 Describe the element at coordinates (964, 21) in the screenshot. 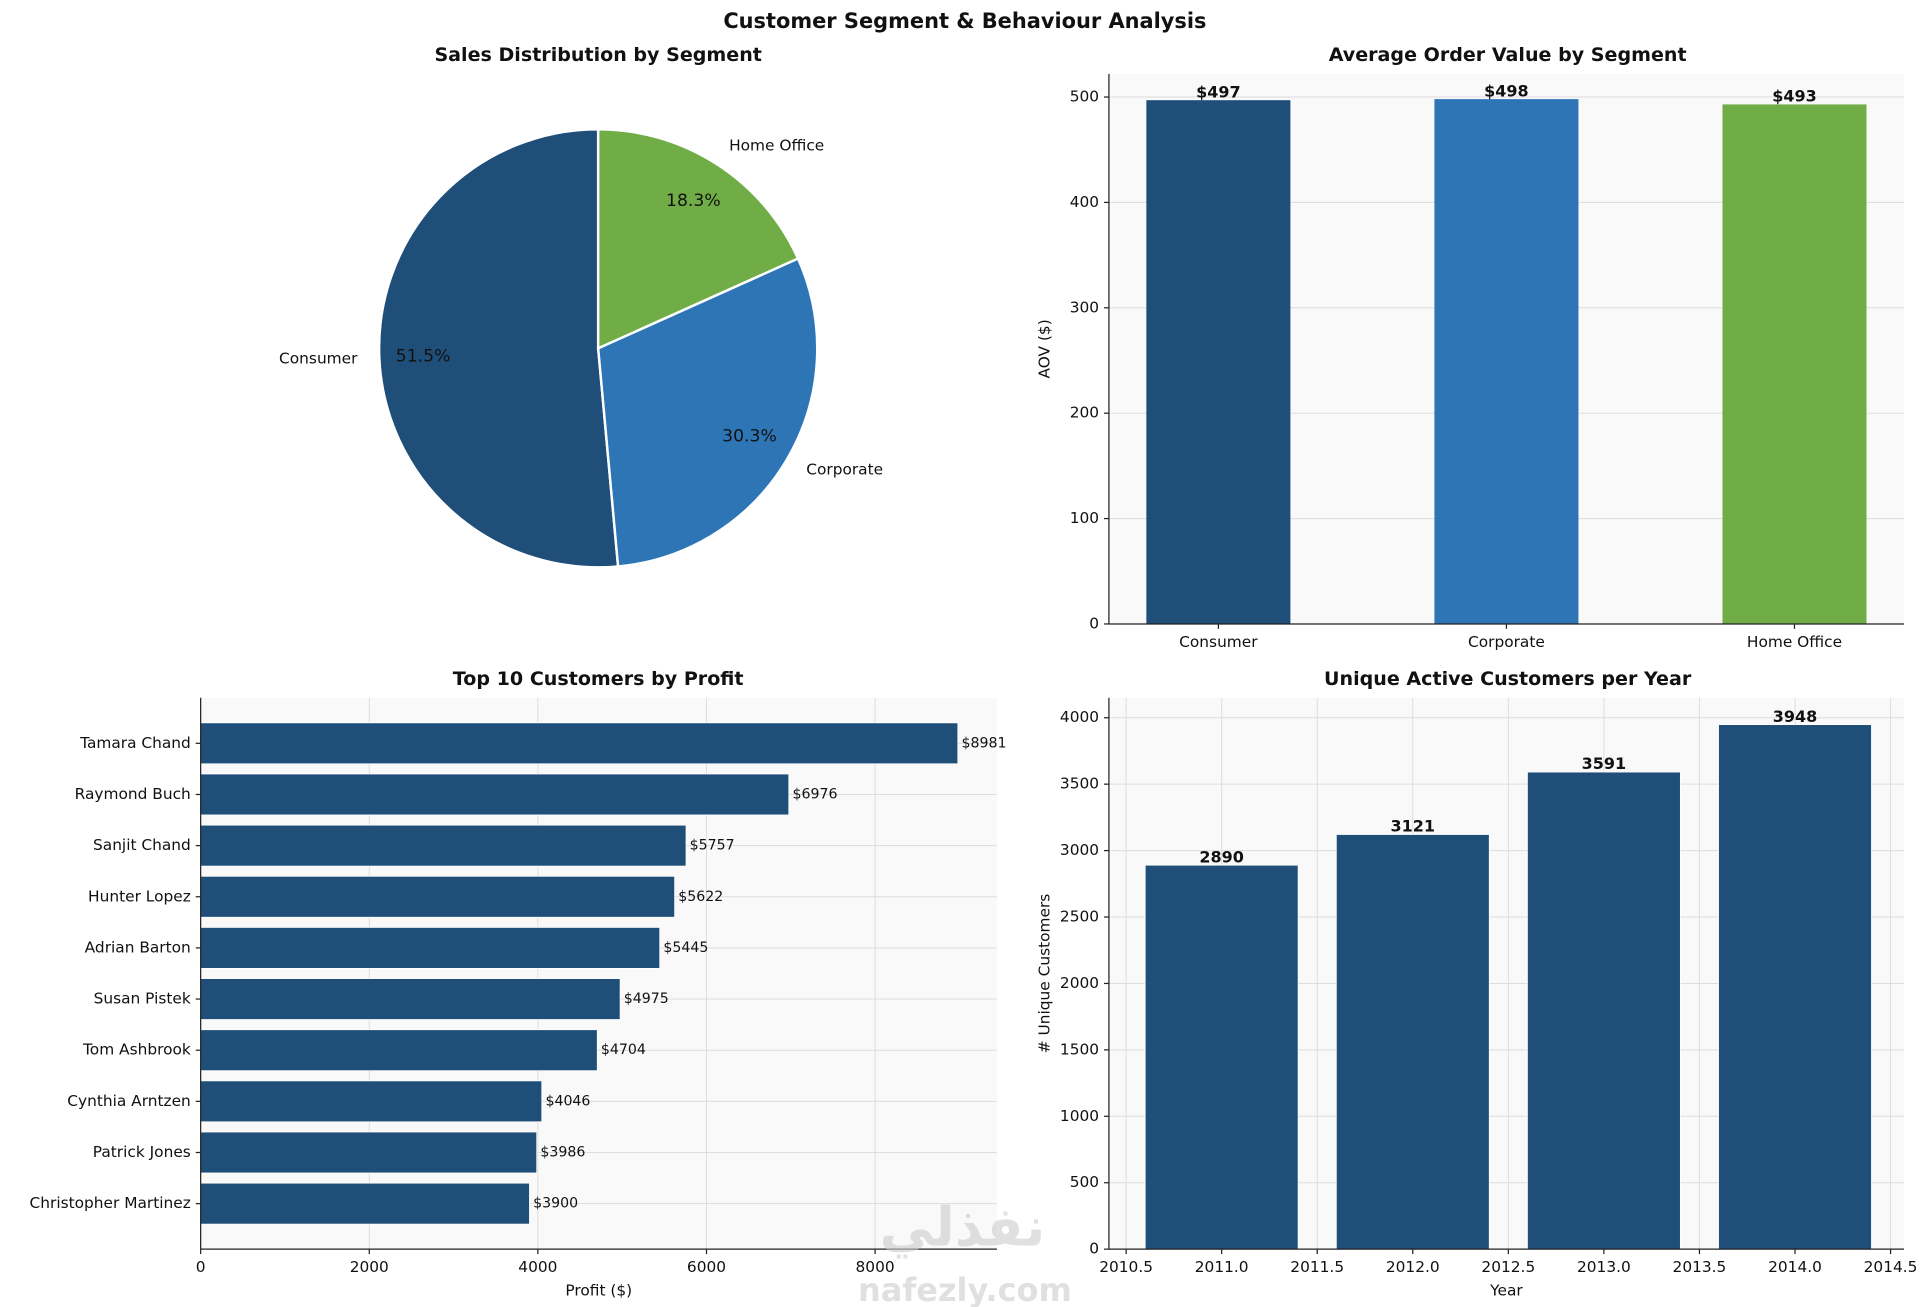

I see `figure-title: Customer Segment & Behaviour Analysis` at that location.